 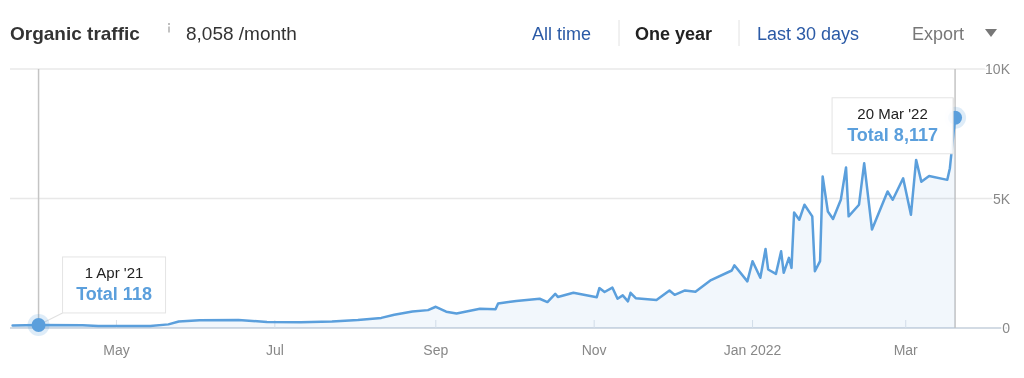 What do you see at coordinates (808, 34) in the screenshot?
I see `text: Last 30 days` at bounding box center [808, 34].